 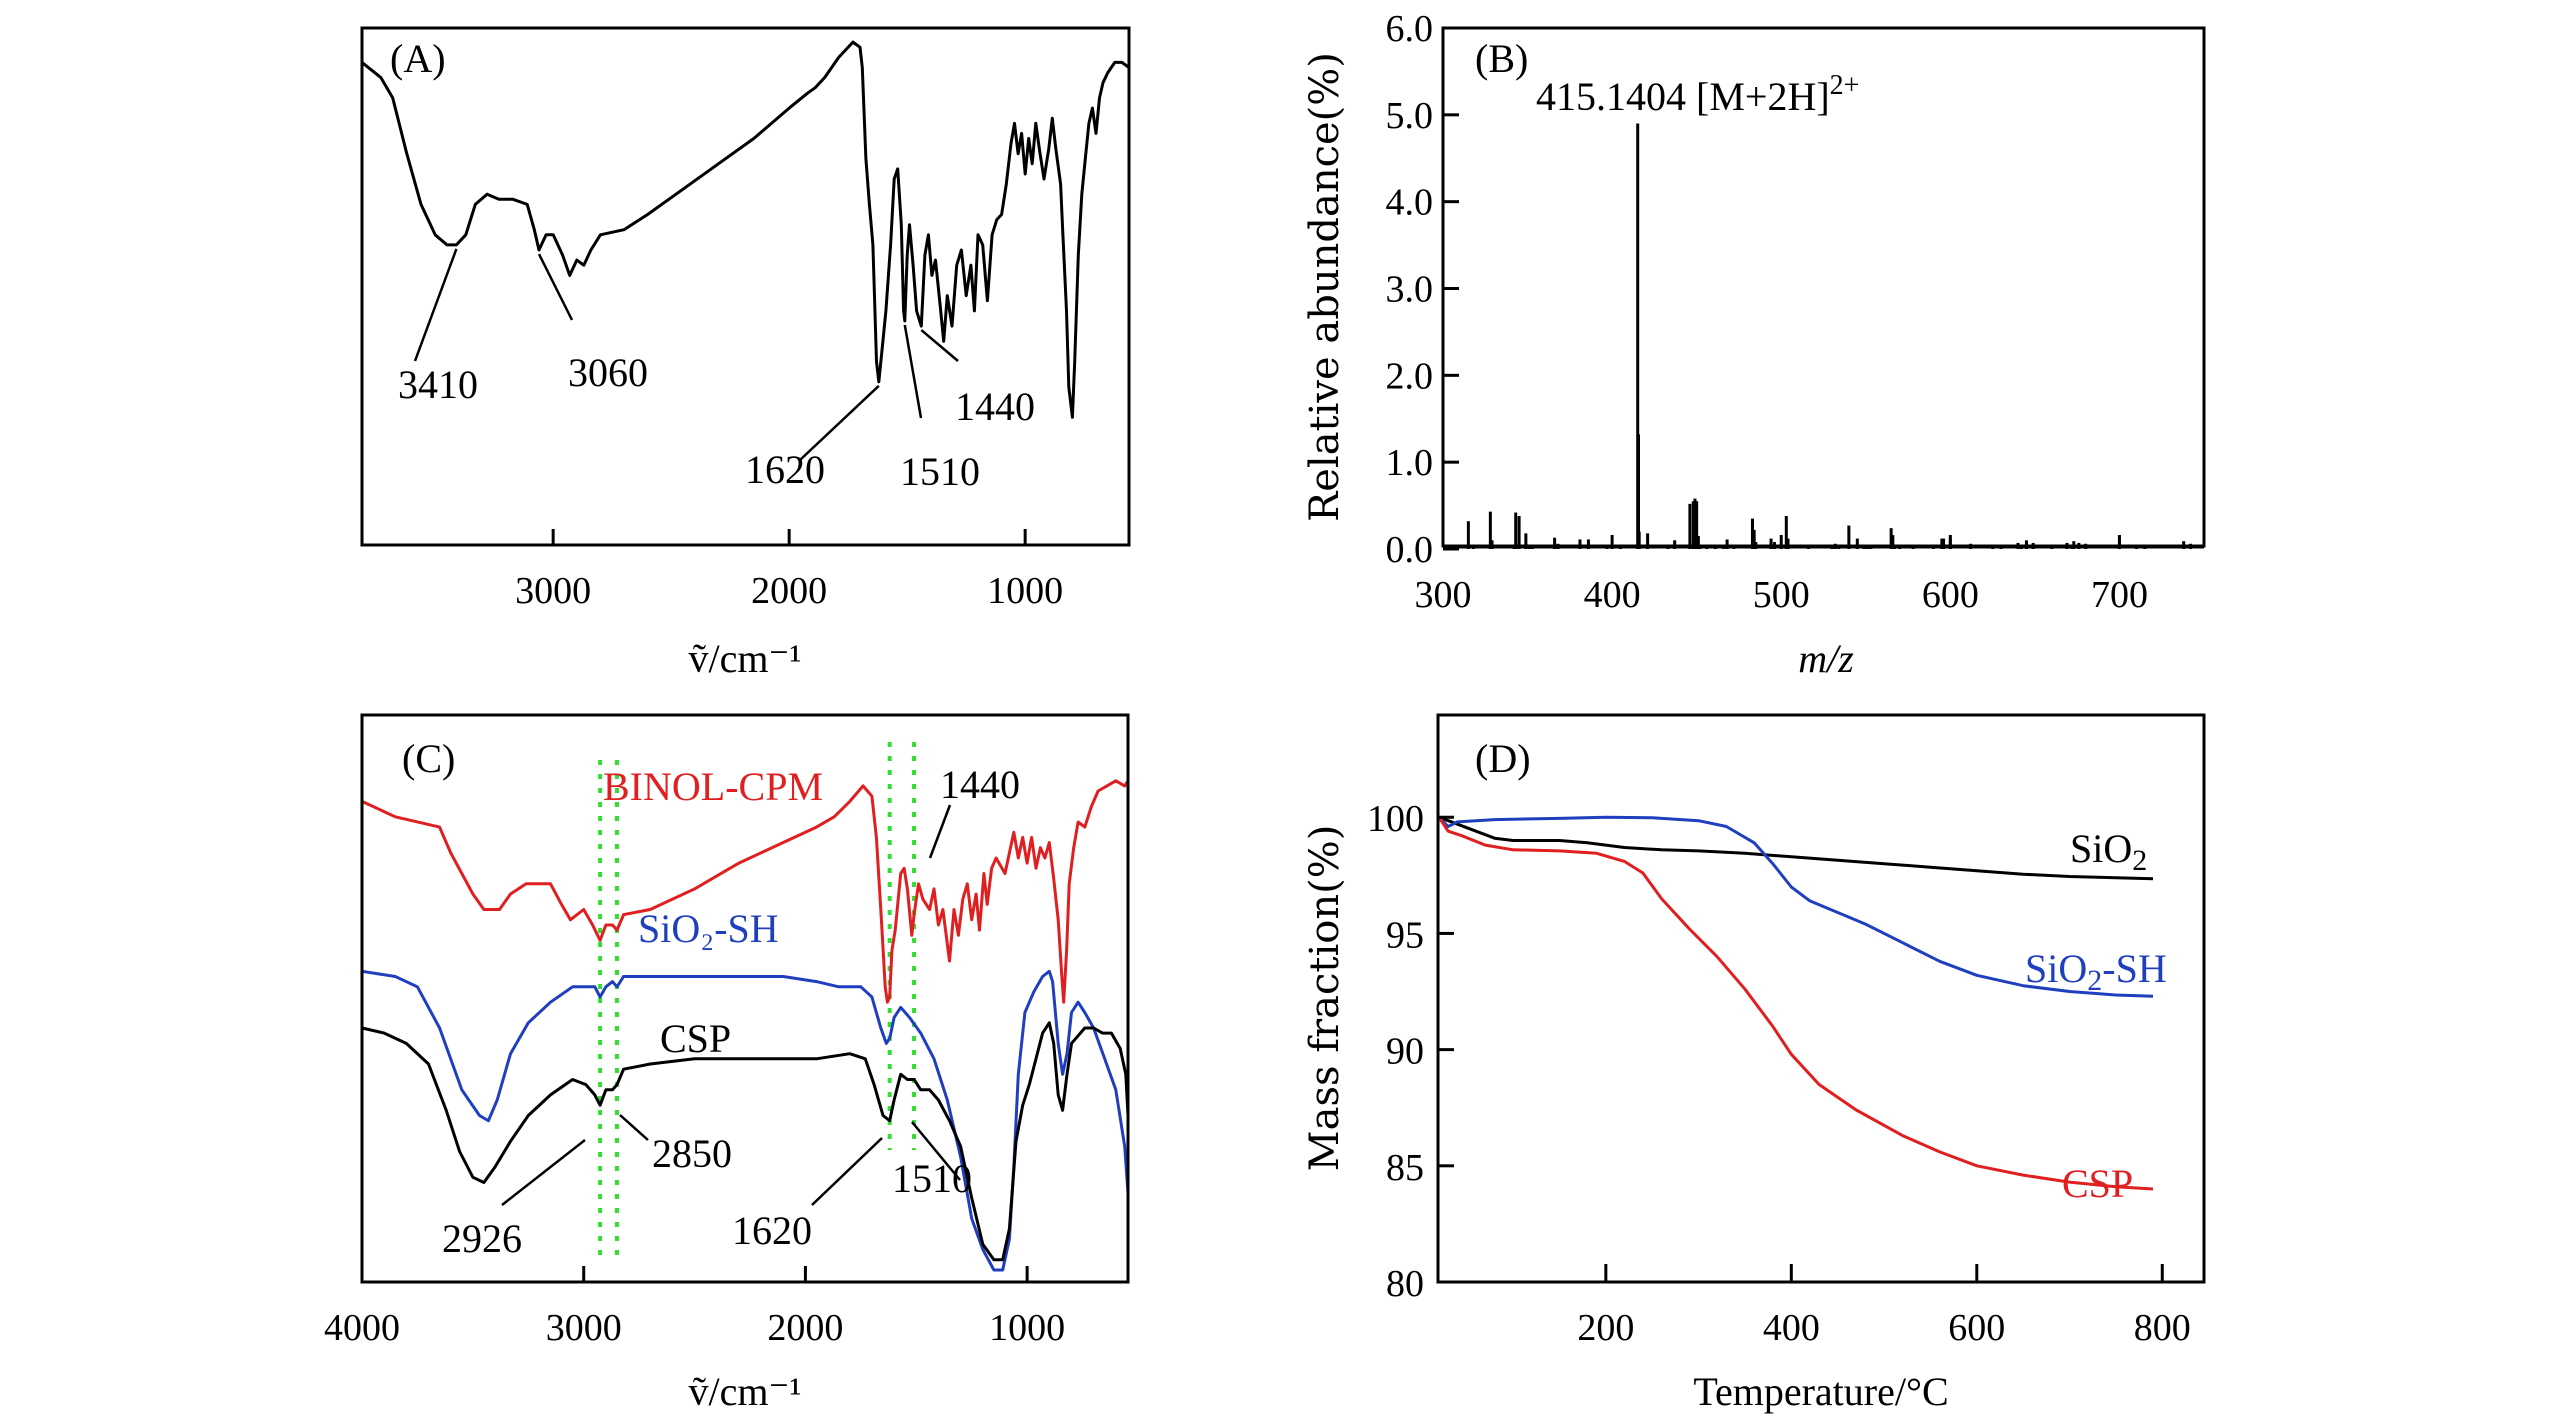 I want to click on x-tick-label: 4000, so click(x=362, y=1328).